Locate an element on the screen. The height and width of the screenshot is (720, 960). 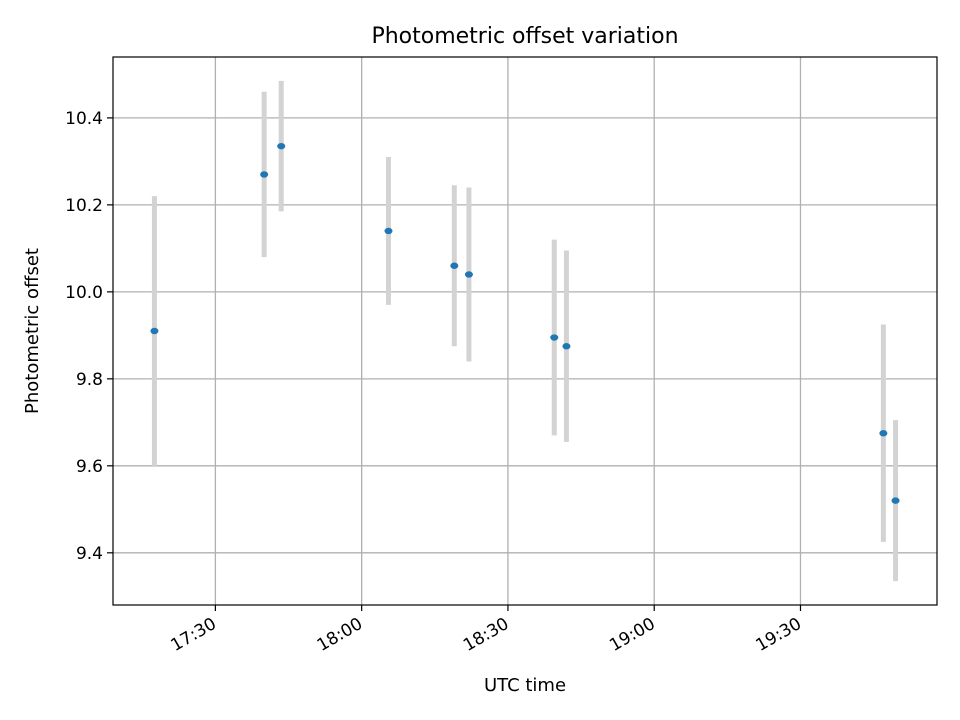
y-axis-ticks: 9.4 9.6 9.8 10.0 10.2 10.4 is located at coordinates (89, 336).